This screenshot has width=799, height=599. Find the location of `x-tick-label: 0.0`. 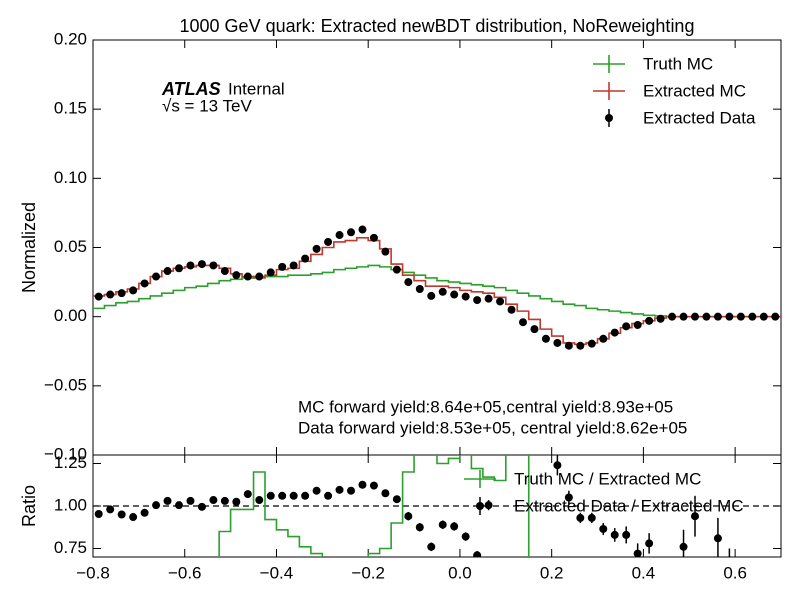

x-tick-label: 0.0 is located at coordinates (460, 572).